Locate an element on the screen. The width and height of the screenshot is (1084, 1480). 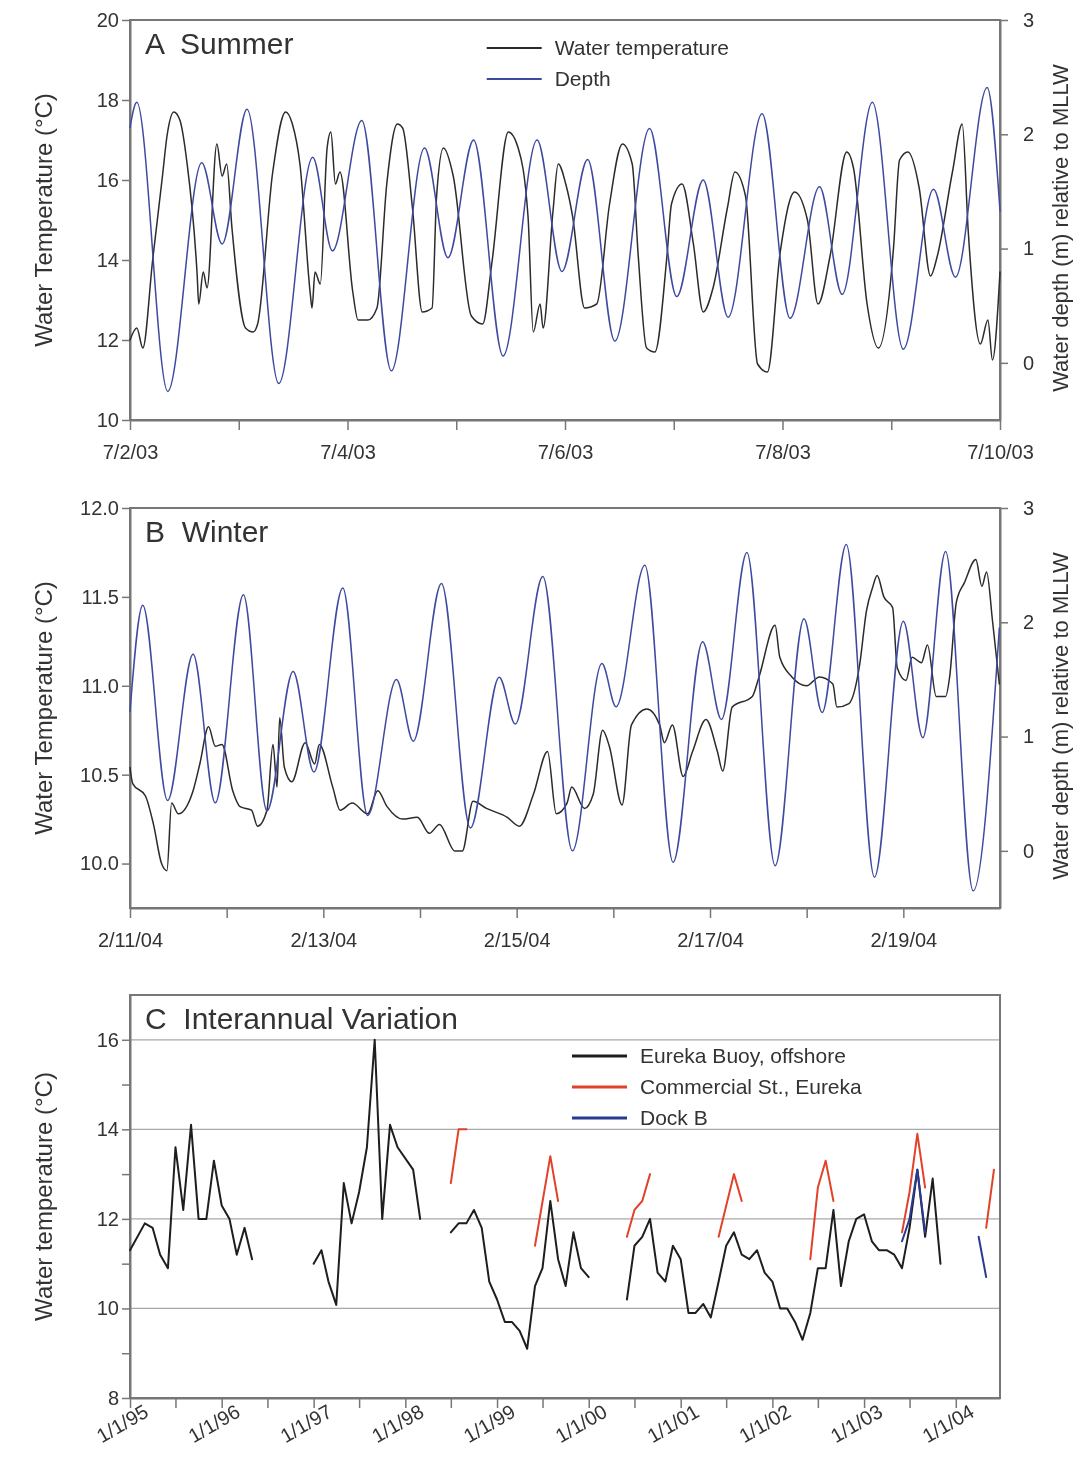
y-tick-label: 10.5 is located at coordinates (99, 774).